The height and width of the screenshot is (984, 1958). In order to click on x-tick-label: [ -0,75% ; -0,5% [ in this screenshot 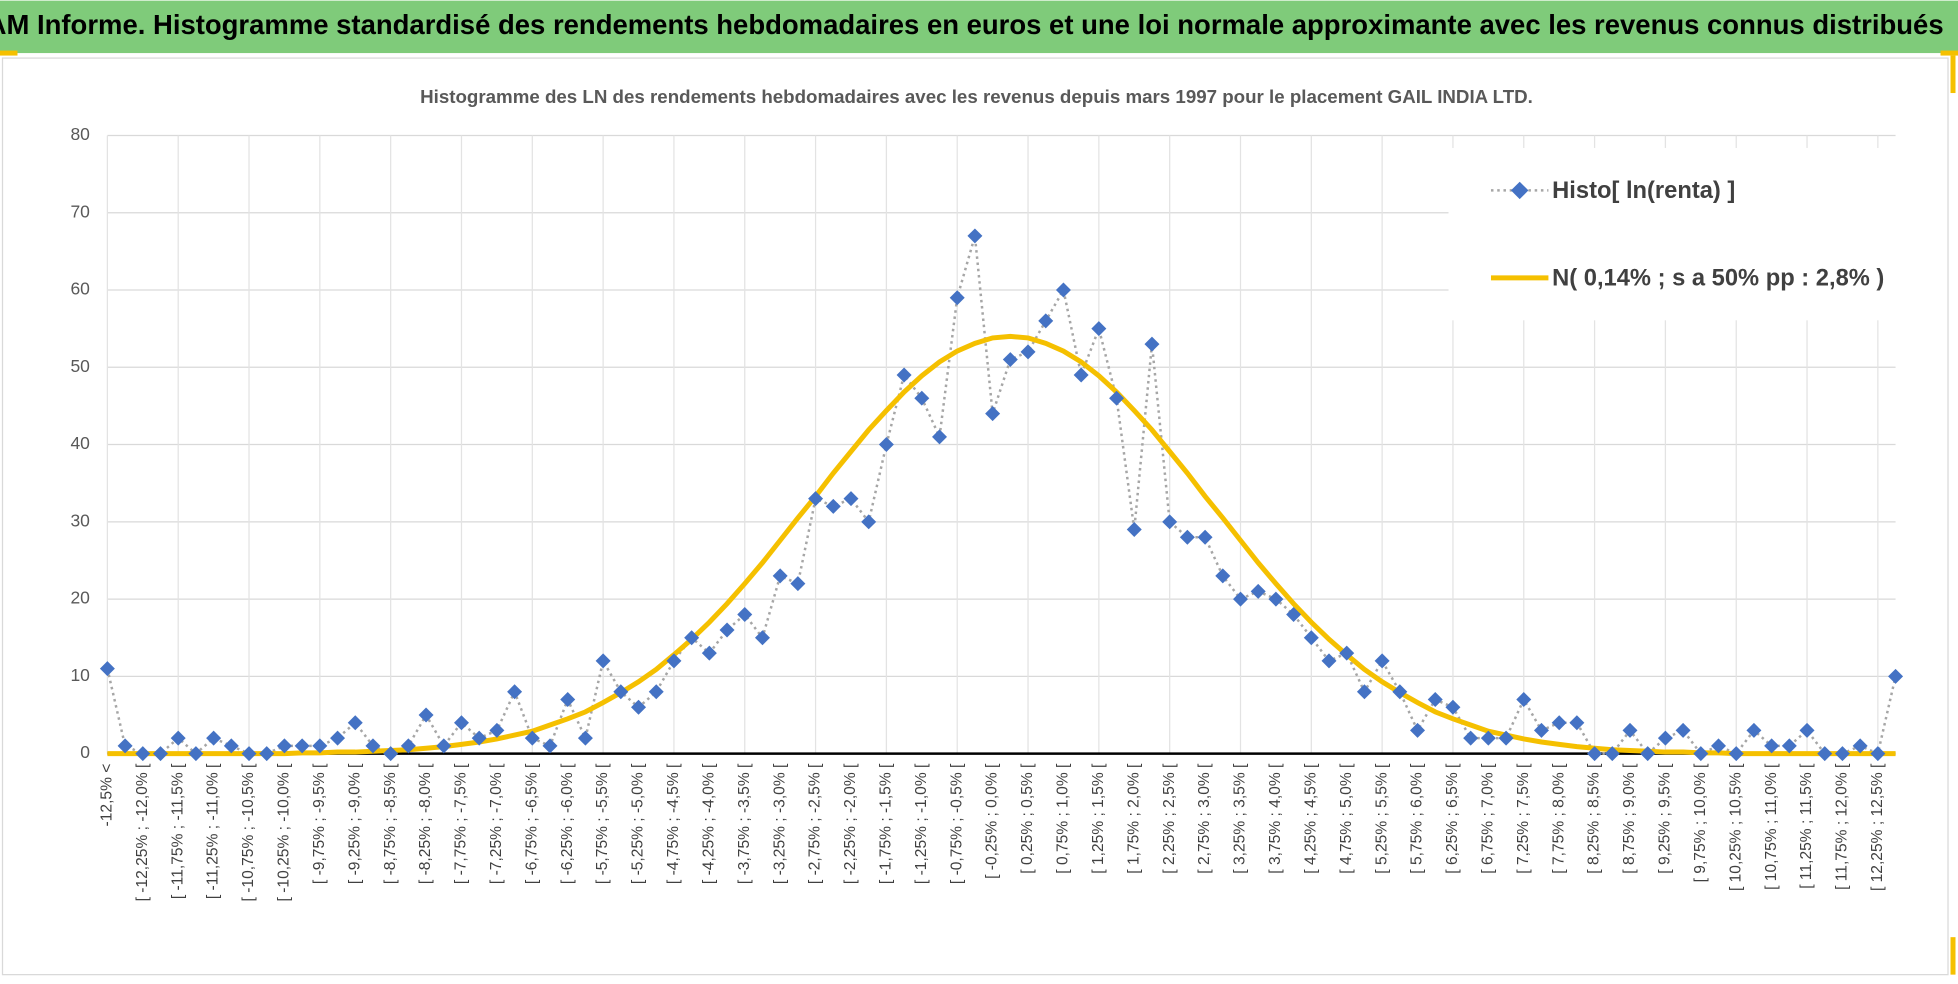, I will do `click(956, 823)`.